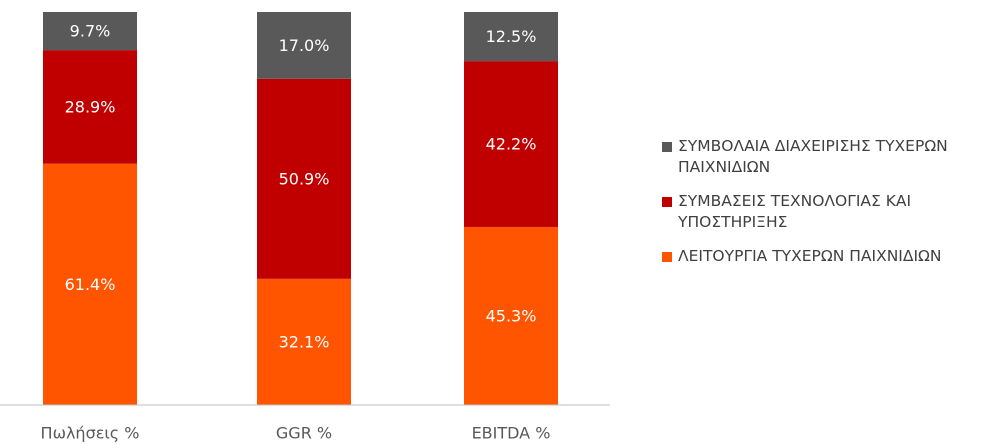  I want to click on data-label: 61.4%, so click(90, 284).